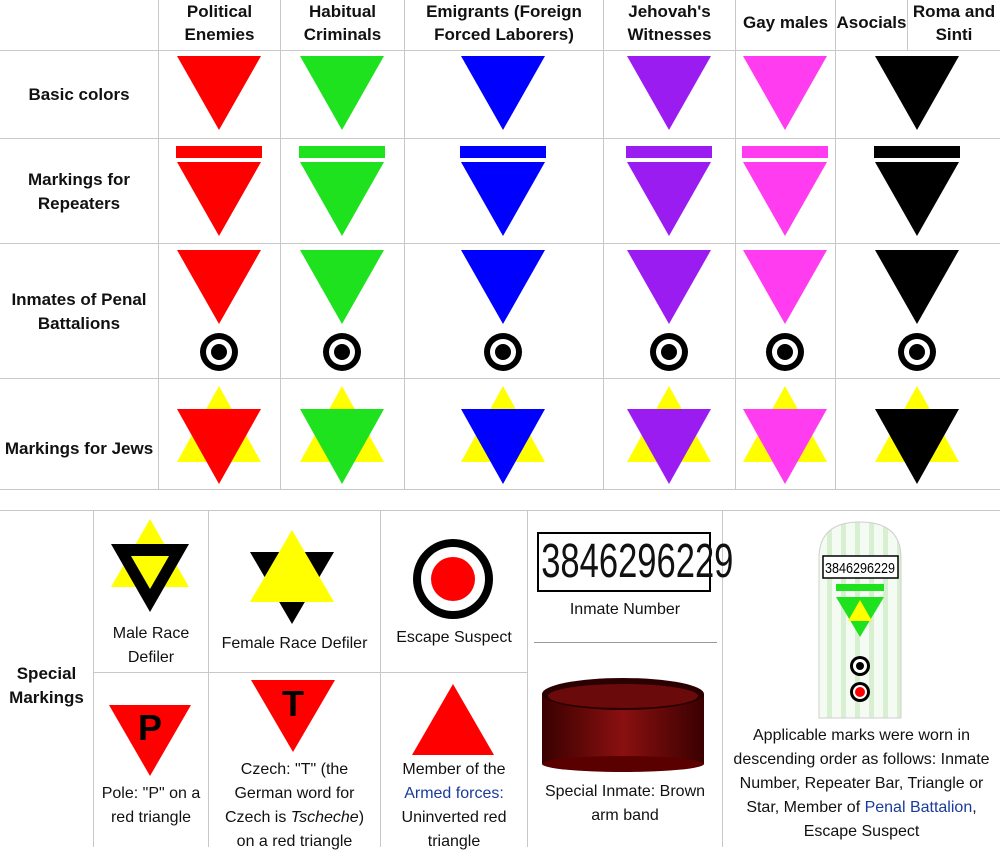  I want to click on caption-line: Special Inmate: Brown, so click(625, 791).